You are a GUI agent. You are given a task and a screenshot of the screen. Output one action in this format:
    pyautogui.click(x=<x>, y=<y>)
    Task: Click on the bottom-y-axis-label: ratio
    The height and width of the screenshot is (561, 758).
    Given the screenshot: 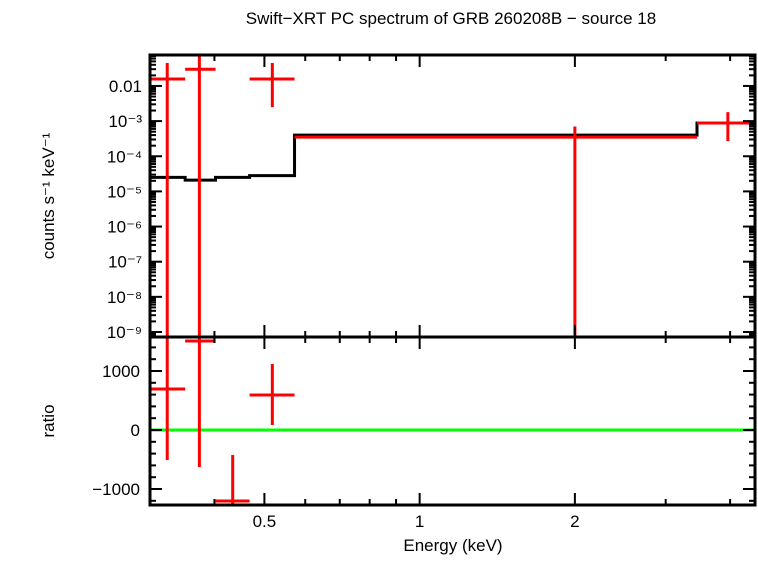 What is the action you would take?
    pyautogui.click(x=48, y=420)
    